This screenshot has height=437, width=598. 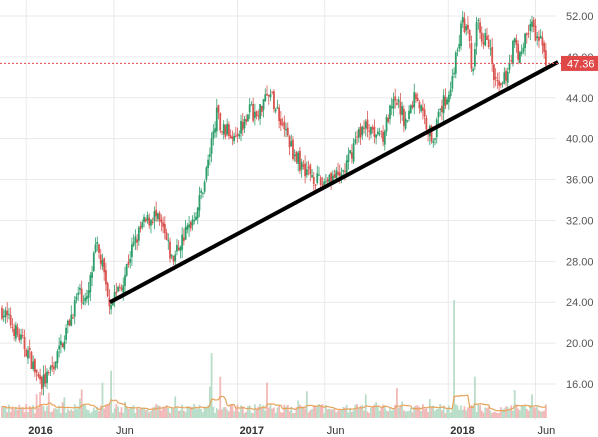 I want to click on y-tick-label: 16.00, so click(x=580, y=385).